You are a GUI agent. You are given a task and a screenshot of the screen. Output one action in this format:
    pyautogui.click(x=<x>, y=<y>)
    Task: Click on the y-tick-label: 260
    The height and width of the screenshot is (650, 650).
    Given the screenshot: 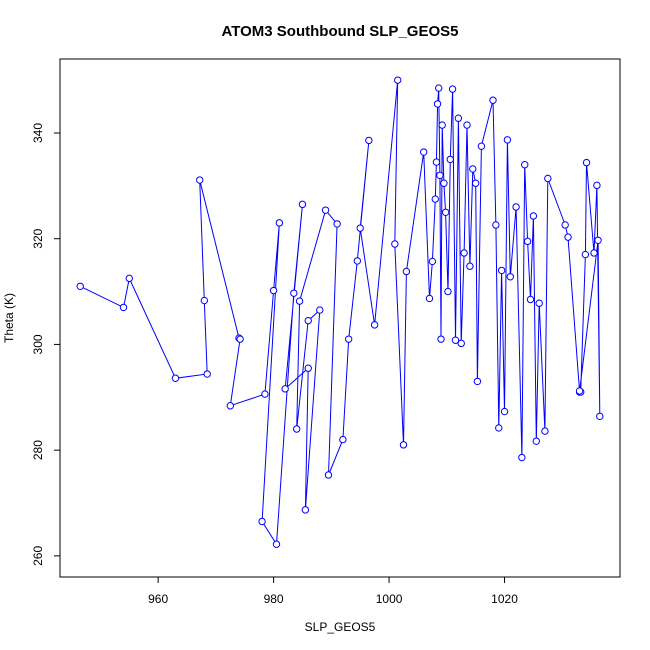 What is the action you would take?
    pyautogui.click(x=38, y=556)
    